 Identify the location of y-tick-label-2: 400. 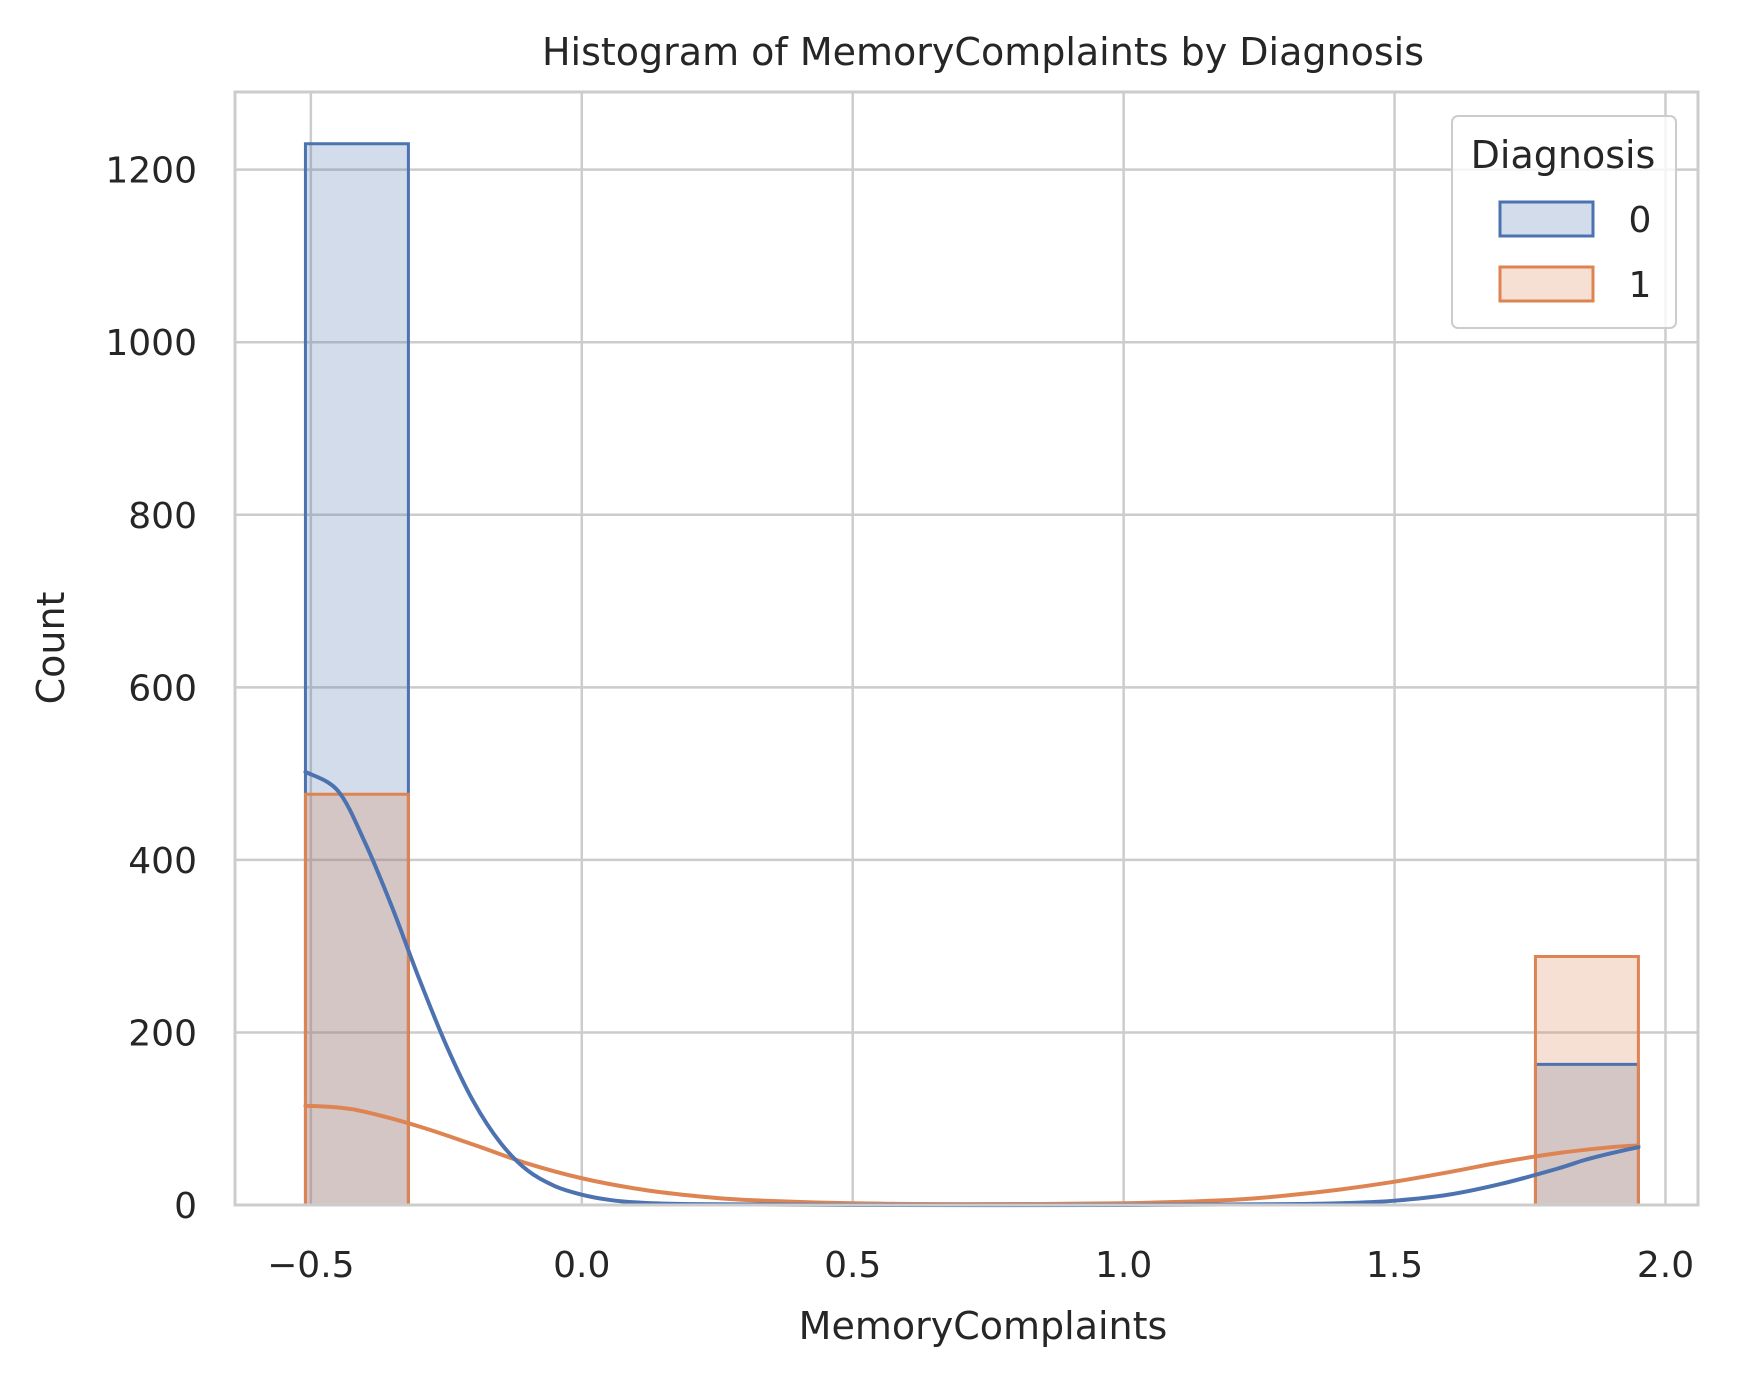
(162, 861).